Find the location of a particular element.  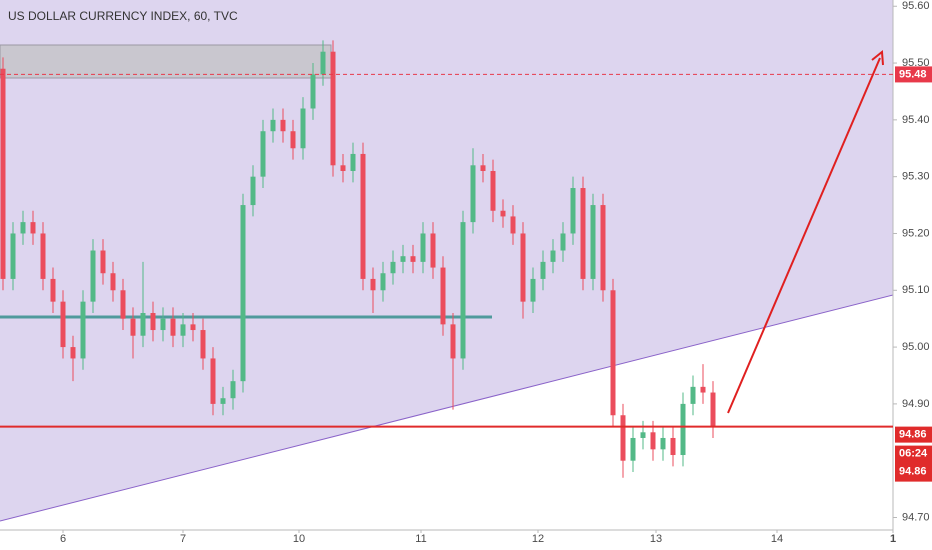

x-tick-label: 6 is located at coordinates (63, 539).